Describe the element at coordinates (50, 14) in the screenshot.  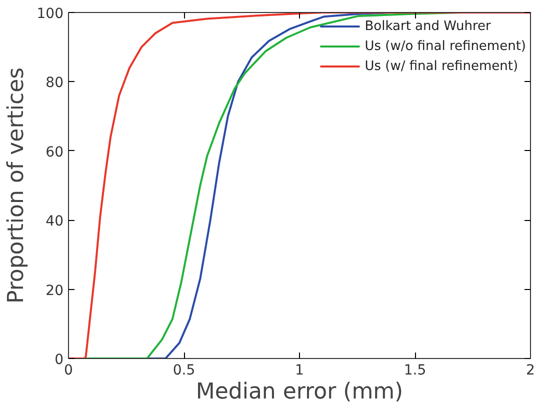
I see `y-tick-label: 100` at that location.